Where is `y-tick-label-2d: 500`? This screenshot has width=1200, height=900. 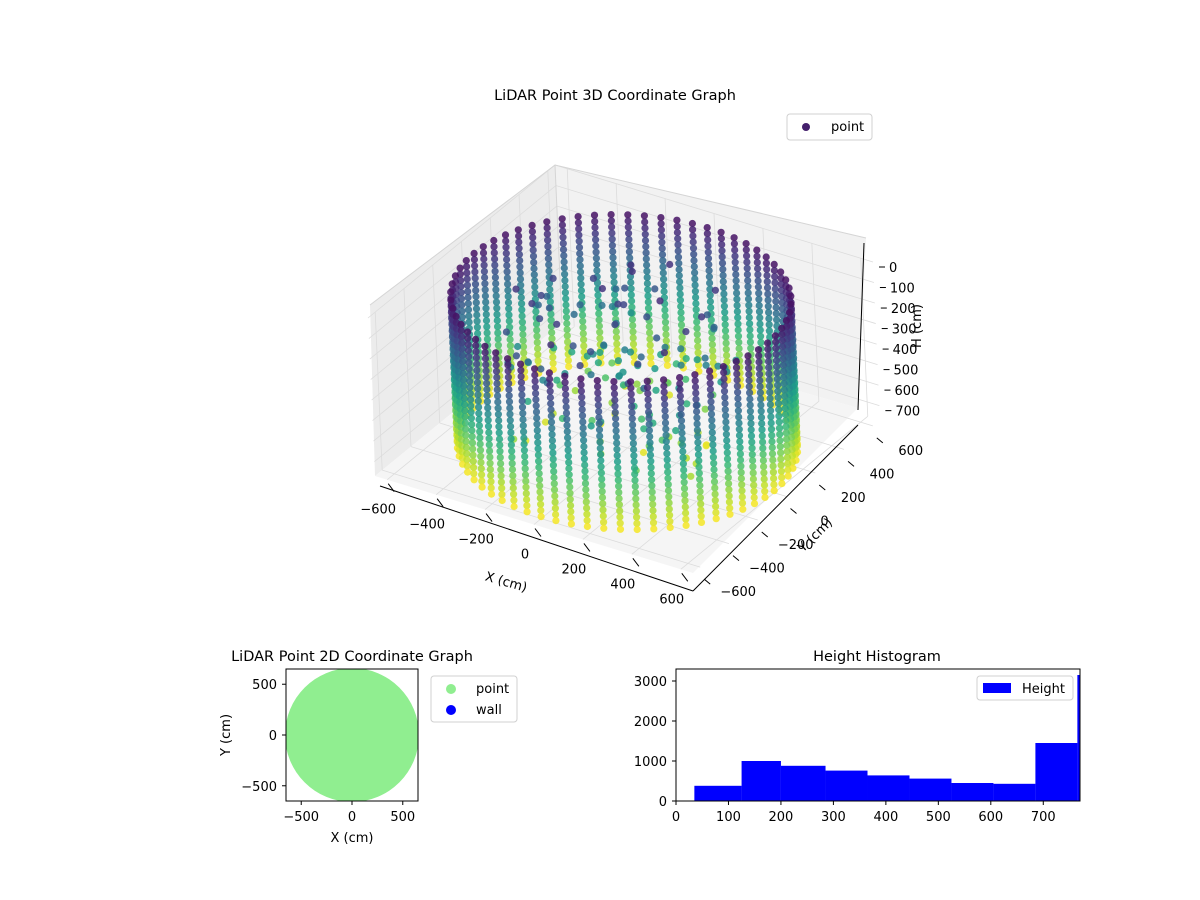
y-tick-label-2d: 500 is located at coordinates (264, 685).